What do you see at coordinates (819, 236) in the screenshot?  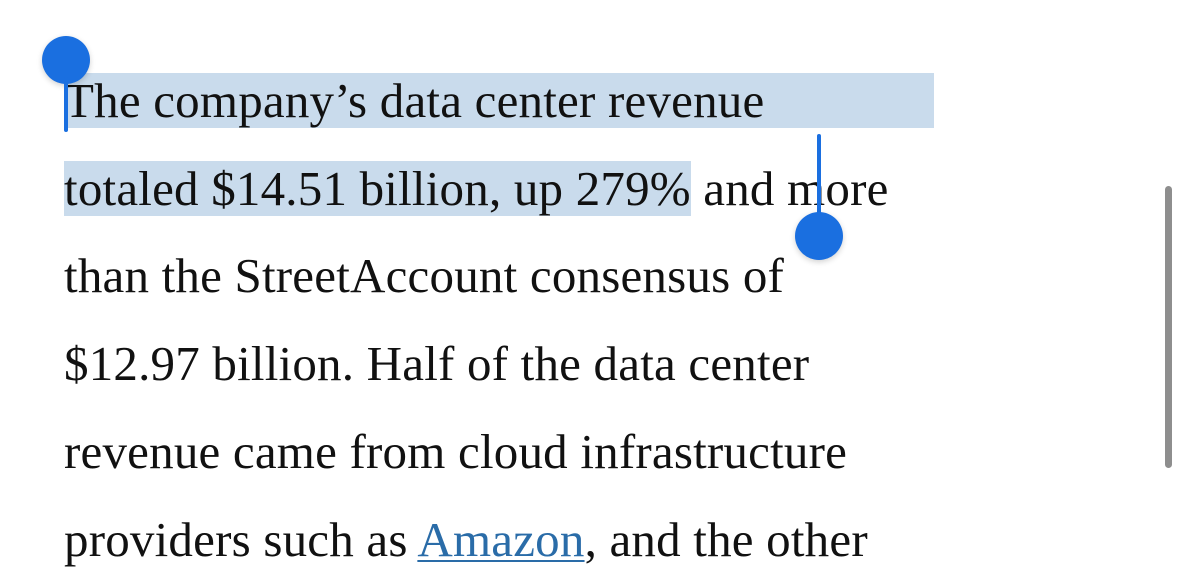 I see `selection-end-handle-icon` at bounding box center [819, 236].